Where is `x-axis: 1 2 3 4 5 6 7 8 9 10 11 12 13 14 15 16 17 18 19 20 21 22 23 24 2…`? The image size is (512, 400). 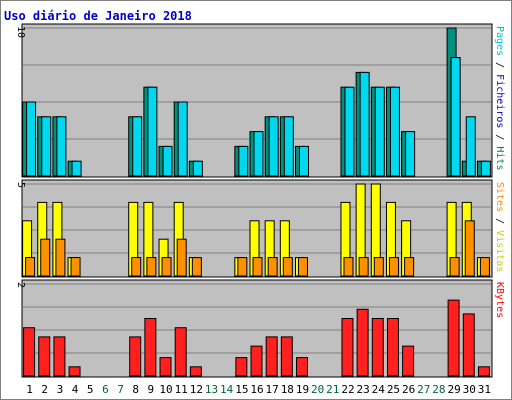 x-axis: 1 2 3 4 5 6 7 8 9 10 11 12 13 14 15 16 17 18 19 20 21 22 23 24 2… is located at coordinates (258, 389).